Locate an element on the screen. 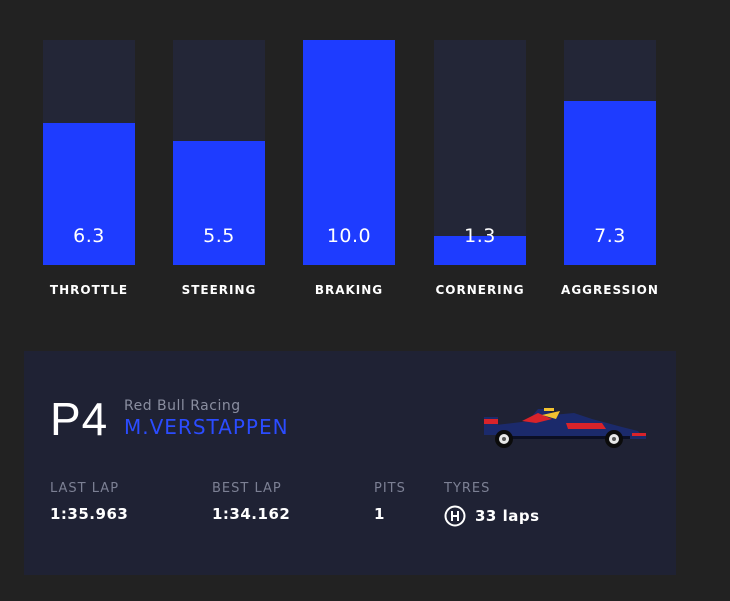  hard-tyre-icon is located at coordinates (455, 516).